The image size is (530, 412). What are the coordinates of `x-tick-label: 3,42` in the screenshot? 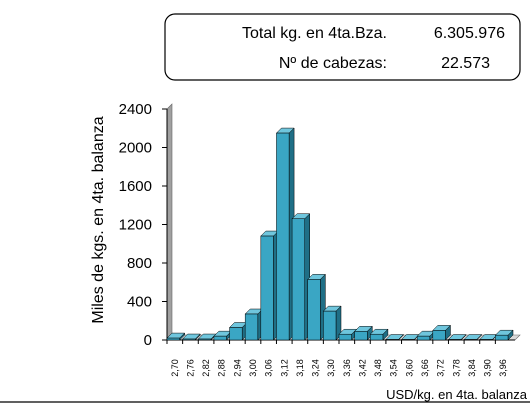 It's located at (362, 368).